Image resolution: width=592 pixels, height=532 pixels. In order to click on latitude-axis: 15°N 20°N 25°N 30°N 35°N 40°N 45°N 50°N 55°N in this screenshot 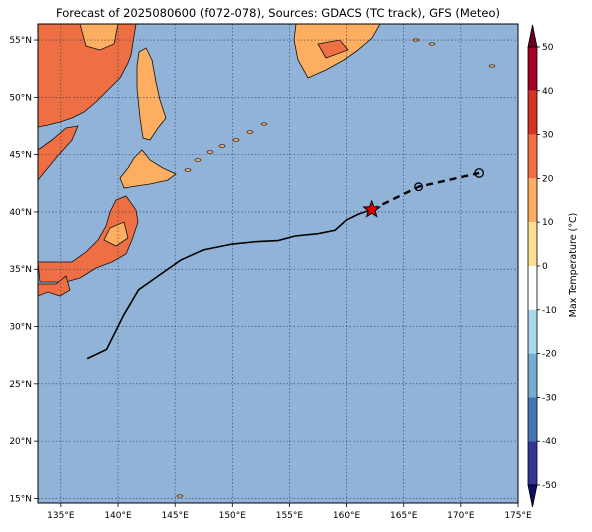, I will do `click(23, 270)`.